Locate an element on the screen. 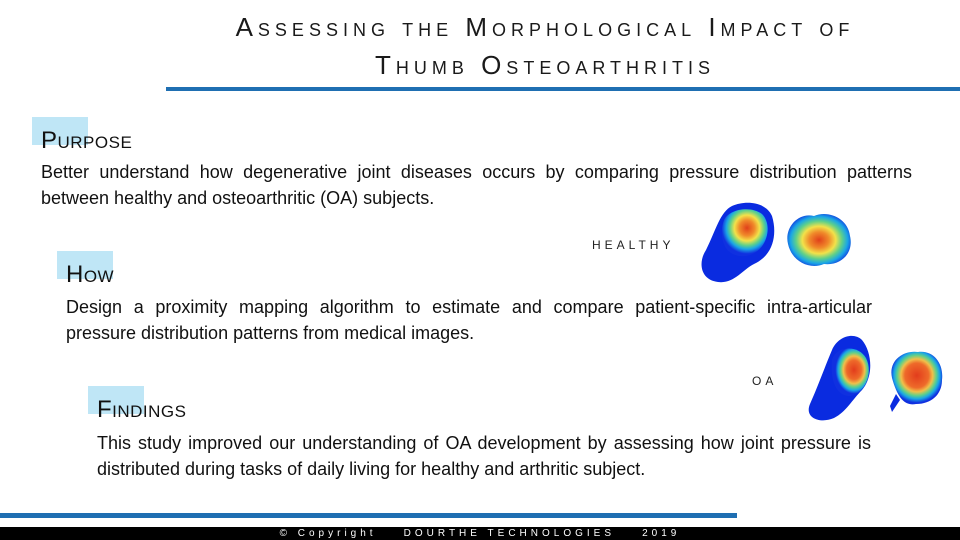  findings-highlight is located at coordinates (116, 400).